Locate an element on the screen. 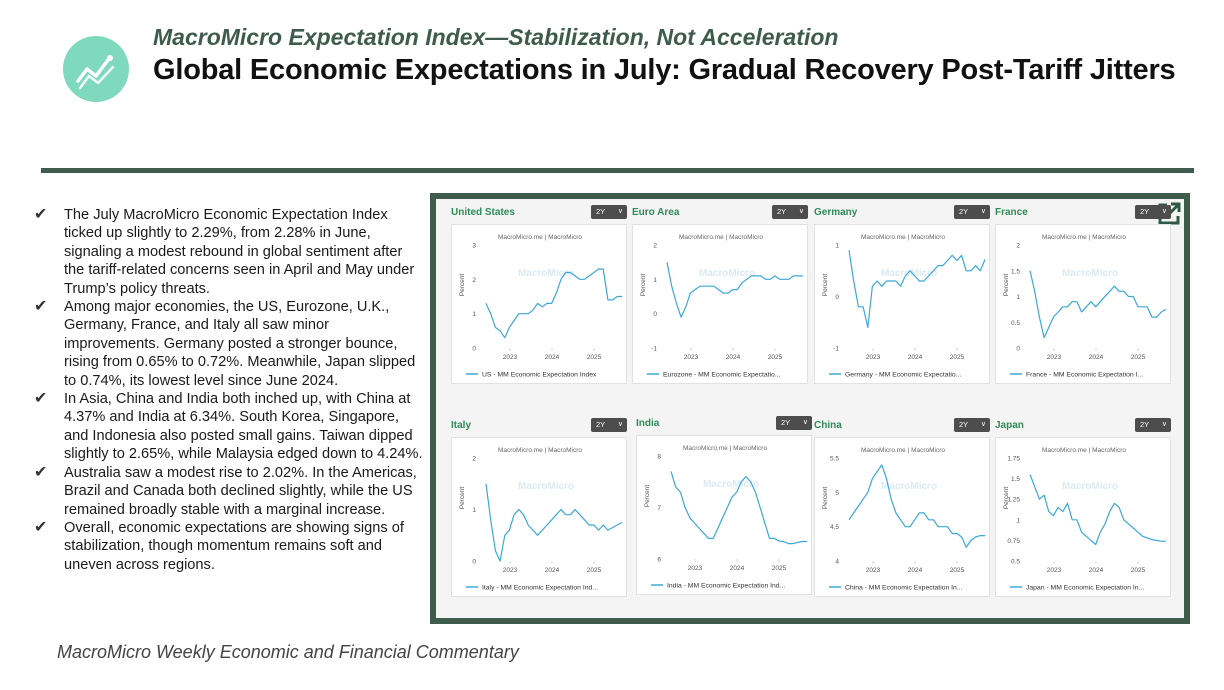 This screenshot has height=690, width=1224. y-tick-label: 8 is located at coordinates (659, 457).